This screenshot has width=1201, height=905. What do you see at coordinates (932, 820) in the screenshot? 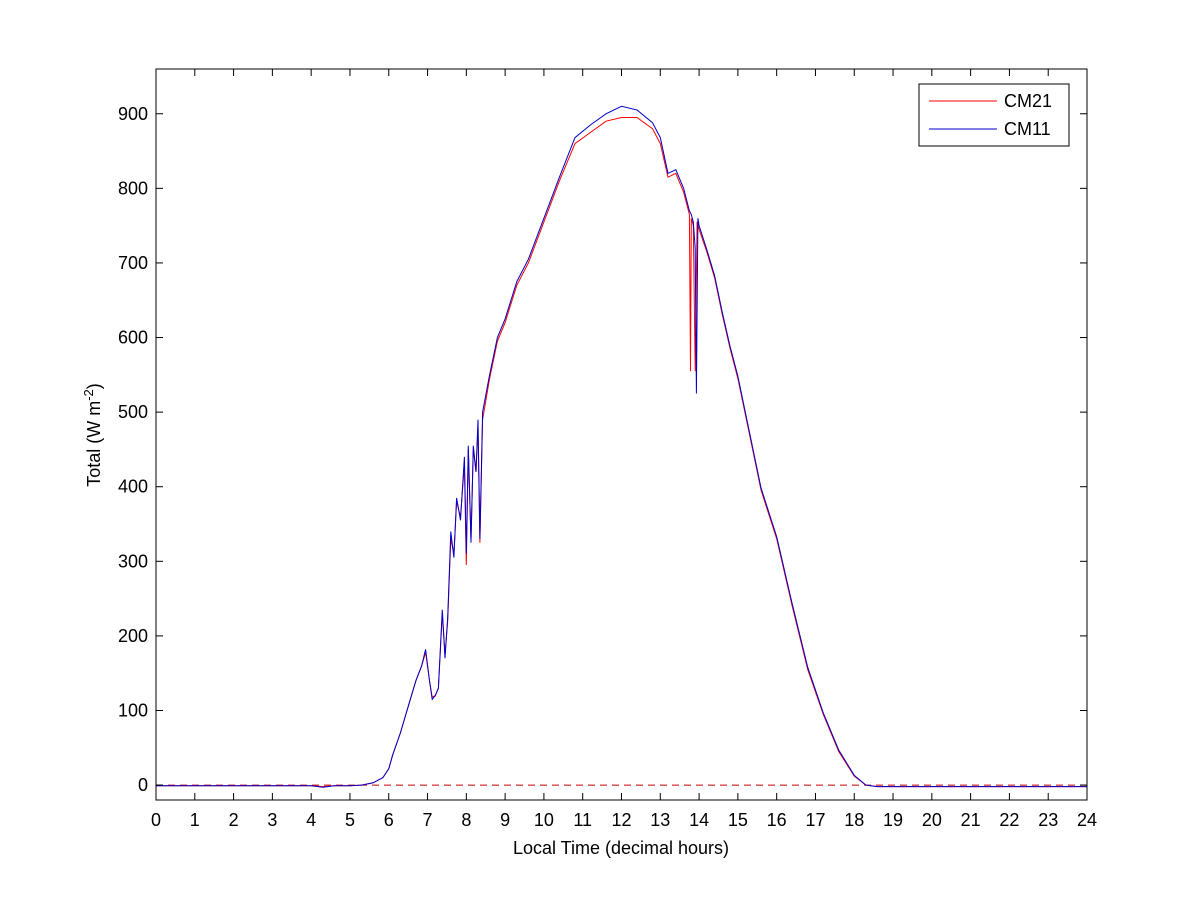
I see `x-tick-label: 20` at bounding box center [932, 820].